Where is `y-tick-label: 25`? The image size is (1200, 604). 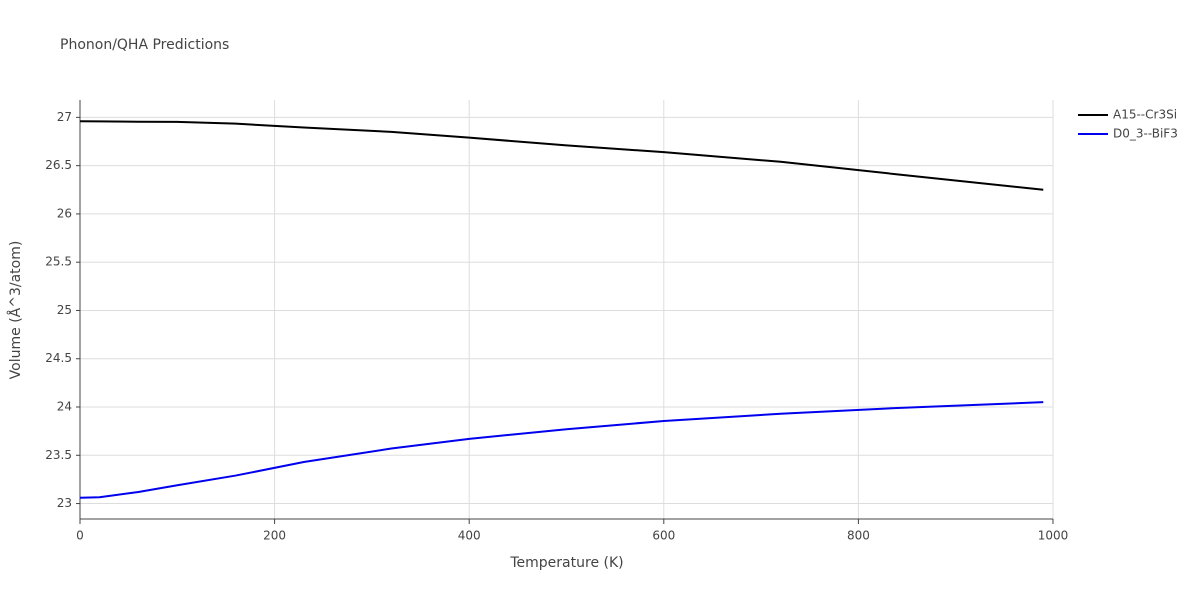 y-tick-label: 25 is located at coordinates (64, 310).